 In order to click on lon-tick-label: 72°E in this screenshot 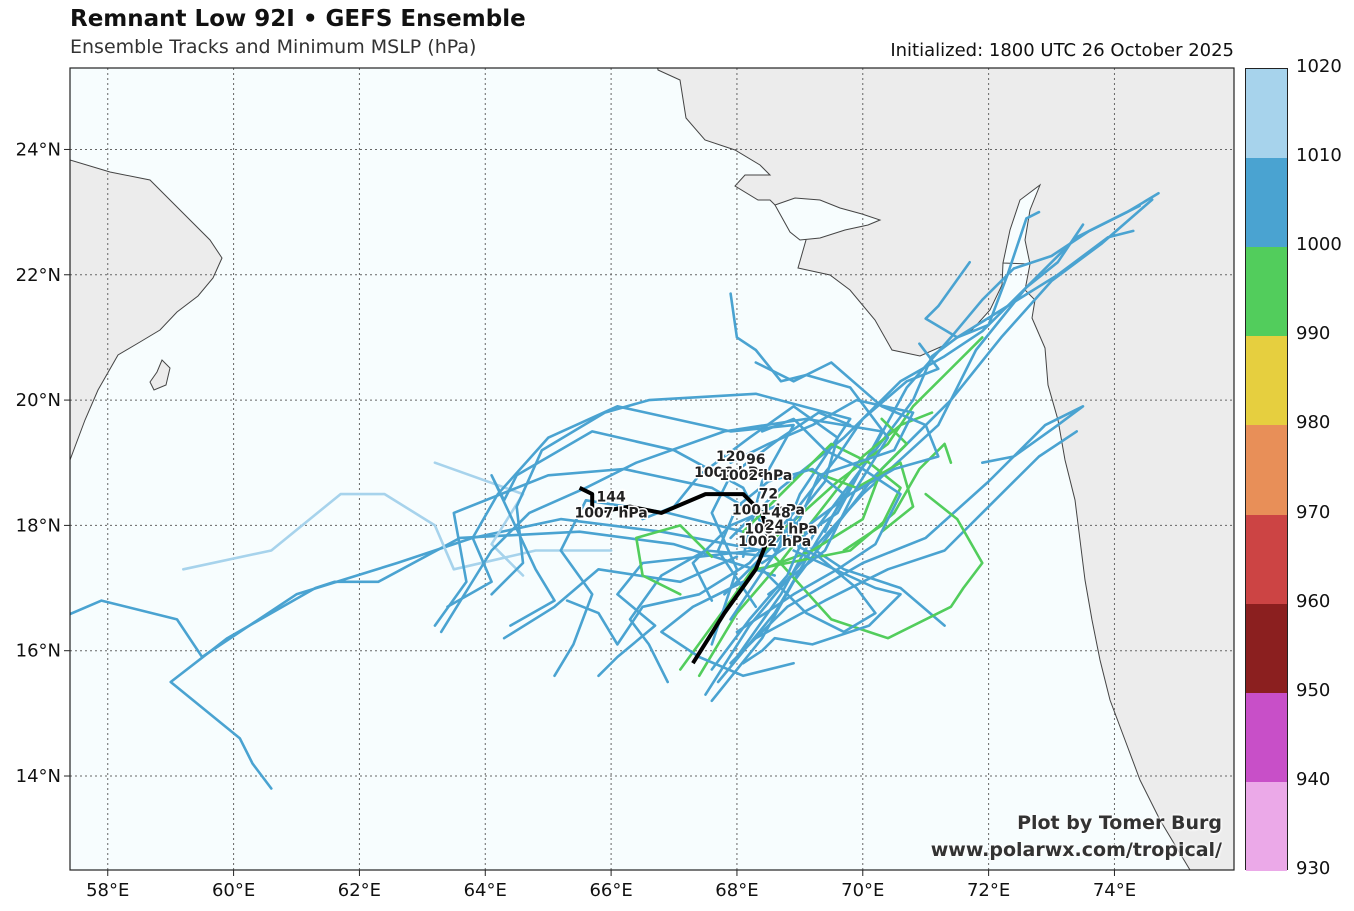, I will do `click(988, 890)`.